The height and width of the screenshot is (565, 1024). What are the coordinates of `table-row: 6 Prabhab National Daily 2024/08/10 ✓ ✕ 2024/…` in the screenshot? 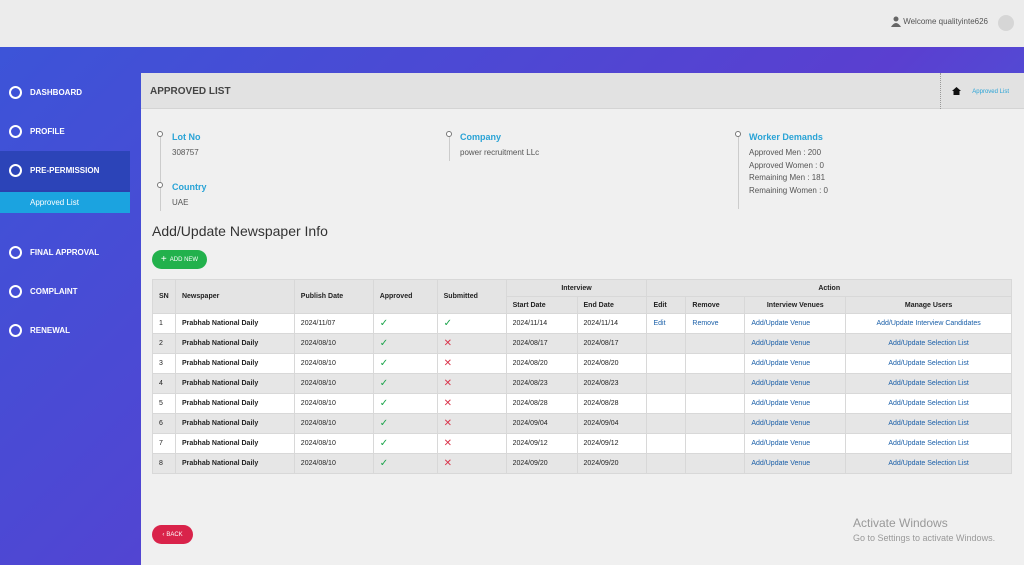 It's located at (582, 423).